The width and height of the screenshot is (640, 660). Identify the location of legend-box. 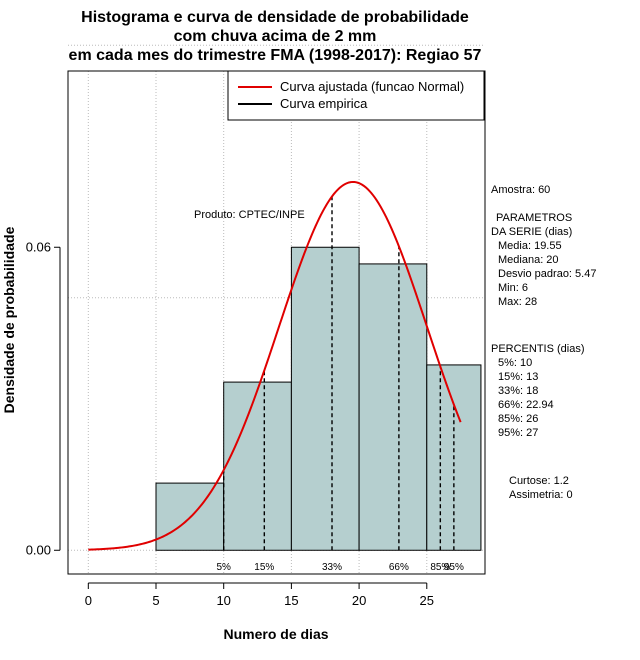
(356, 95).